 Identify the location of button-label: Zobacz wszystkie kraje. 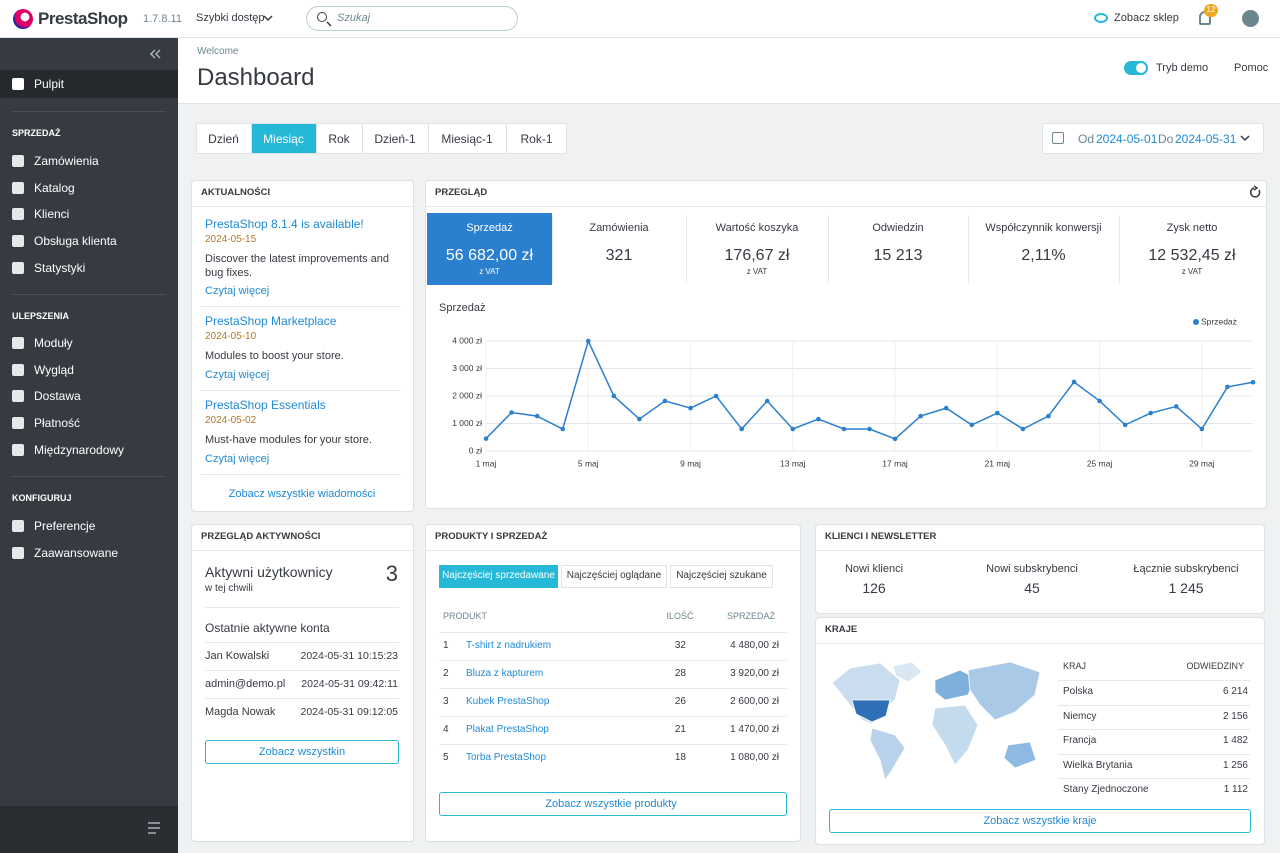
(1040, 821).